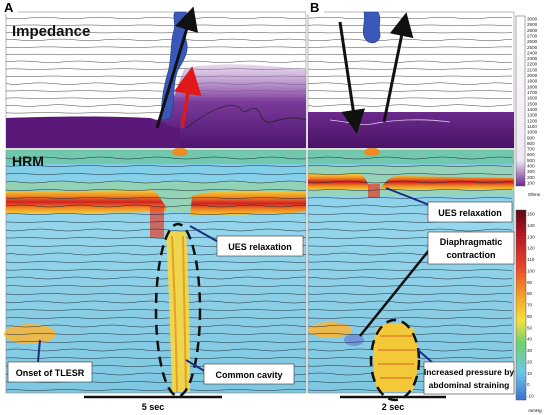 This screenshot has height=415, width=550. What do you see at coordinates (532, 69) in the screenshot?
I see `impedance-scale-tick-label: 2100` at bounding box center [532, 69].